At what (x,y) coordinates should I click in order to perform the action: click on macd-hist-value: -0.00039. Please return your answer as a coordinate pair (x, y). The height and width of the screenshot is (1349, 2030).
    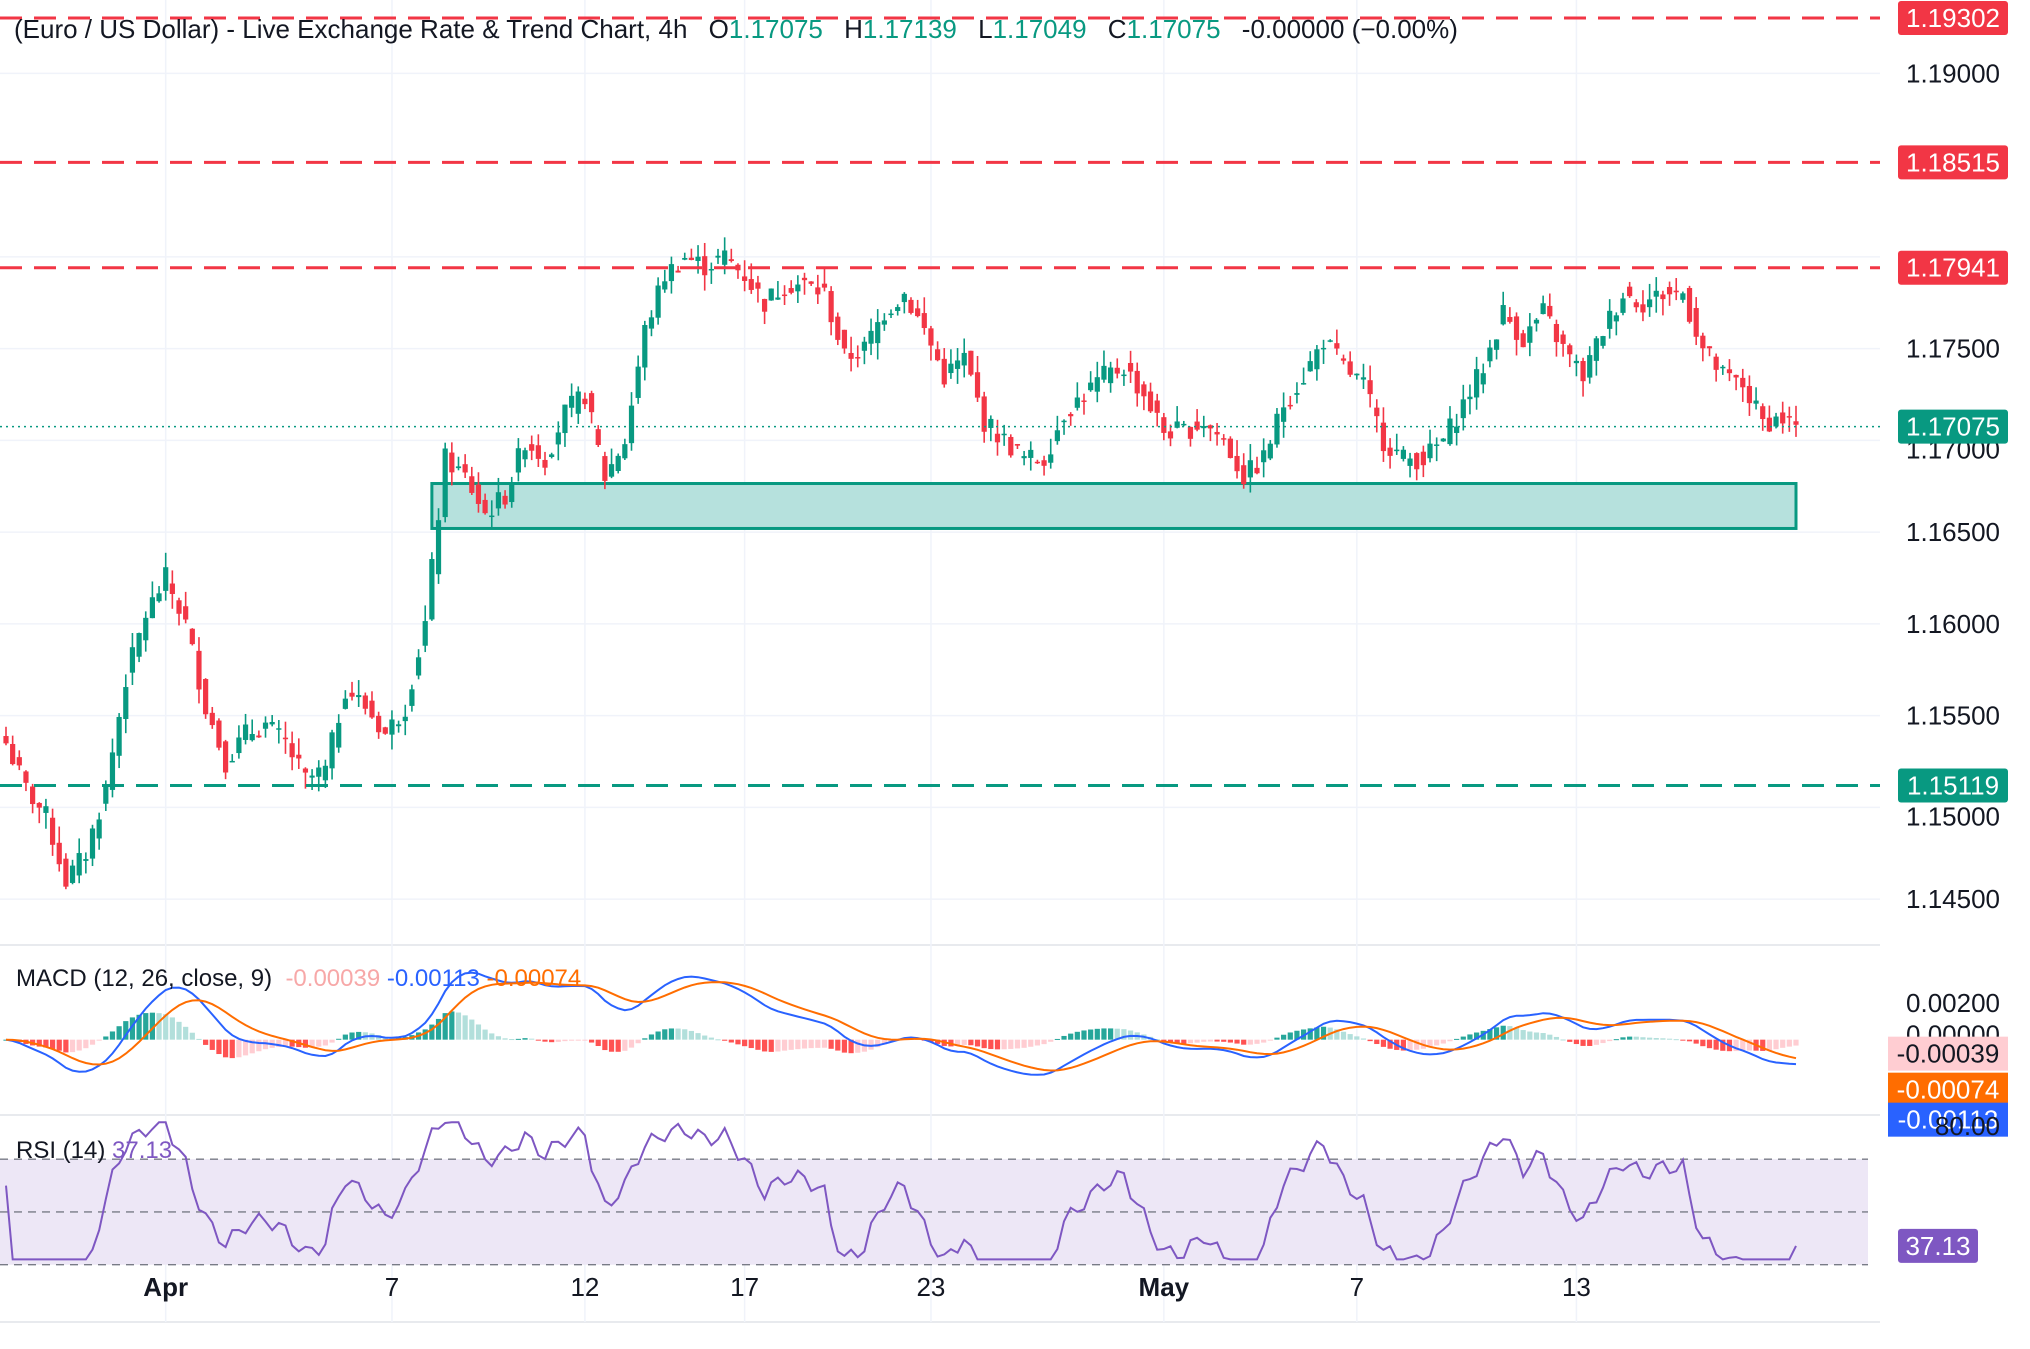
    Looking at the image, I should click on (333, 978).